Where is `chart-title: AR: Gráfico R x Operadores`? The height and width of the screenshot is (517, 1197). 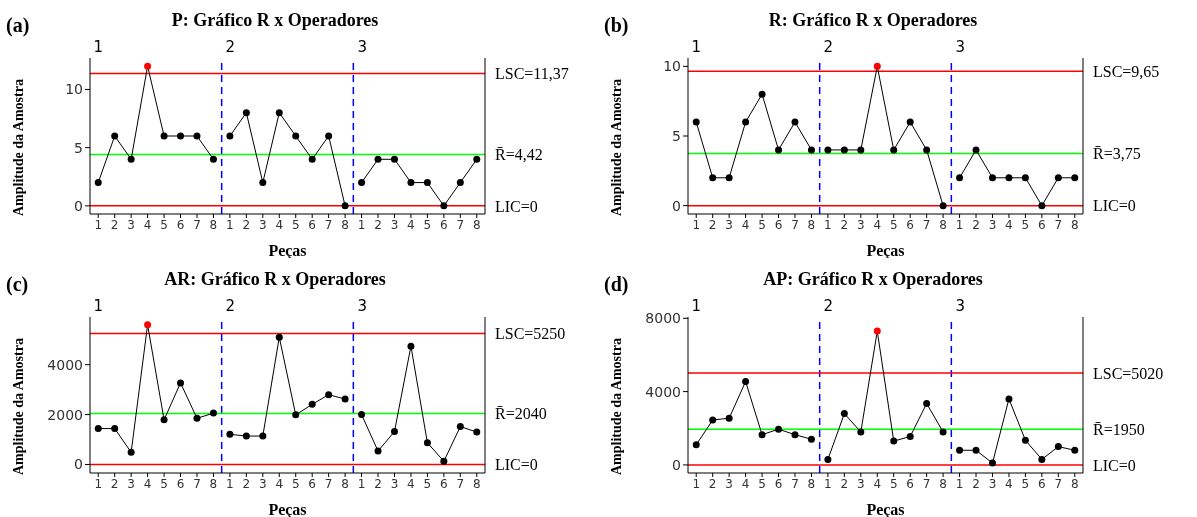 chart-title: AR: Gráfico R x Operadores is located at coordinates (275, 279).